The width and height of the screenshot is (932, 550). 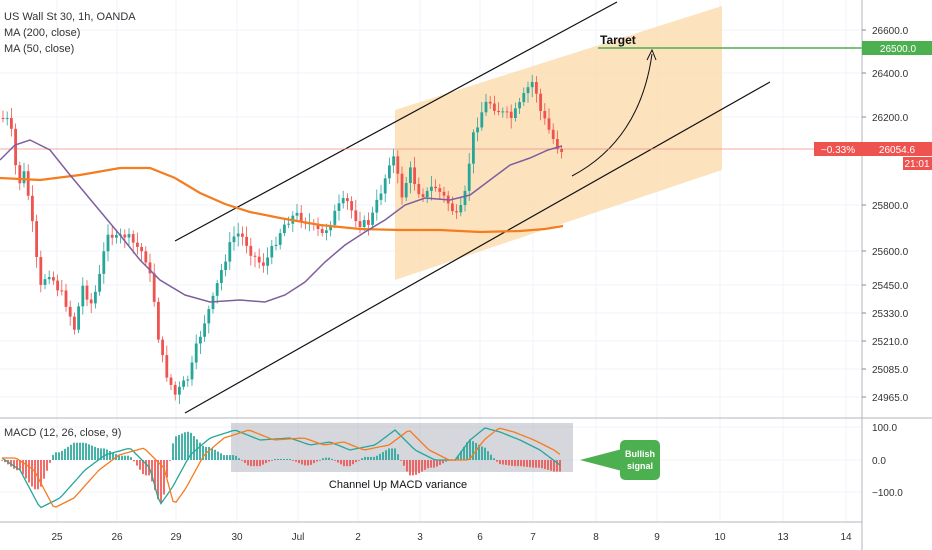 What do you see at coordinates (618, 40) in the screenshot?
I see `target-label: Target` at bounding box center [618, 40].